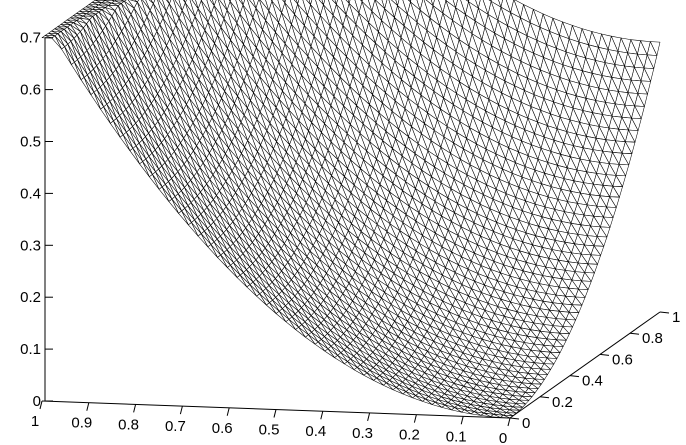 Image resolution: width=686 pixels, height=445 pixels. What do you see at coordinates (37, 401) in the screenshot?
I see `z-tick-label: 0` at bounding box center [37, 401].